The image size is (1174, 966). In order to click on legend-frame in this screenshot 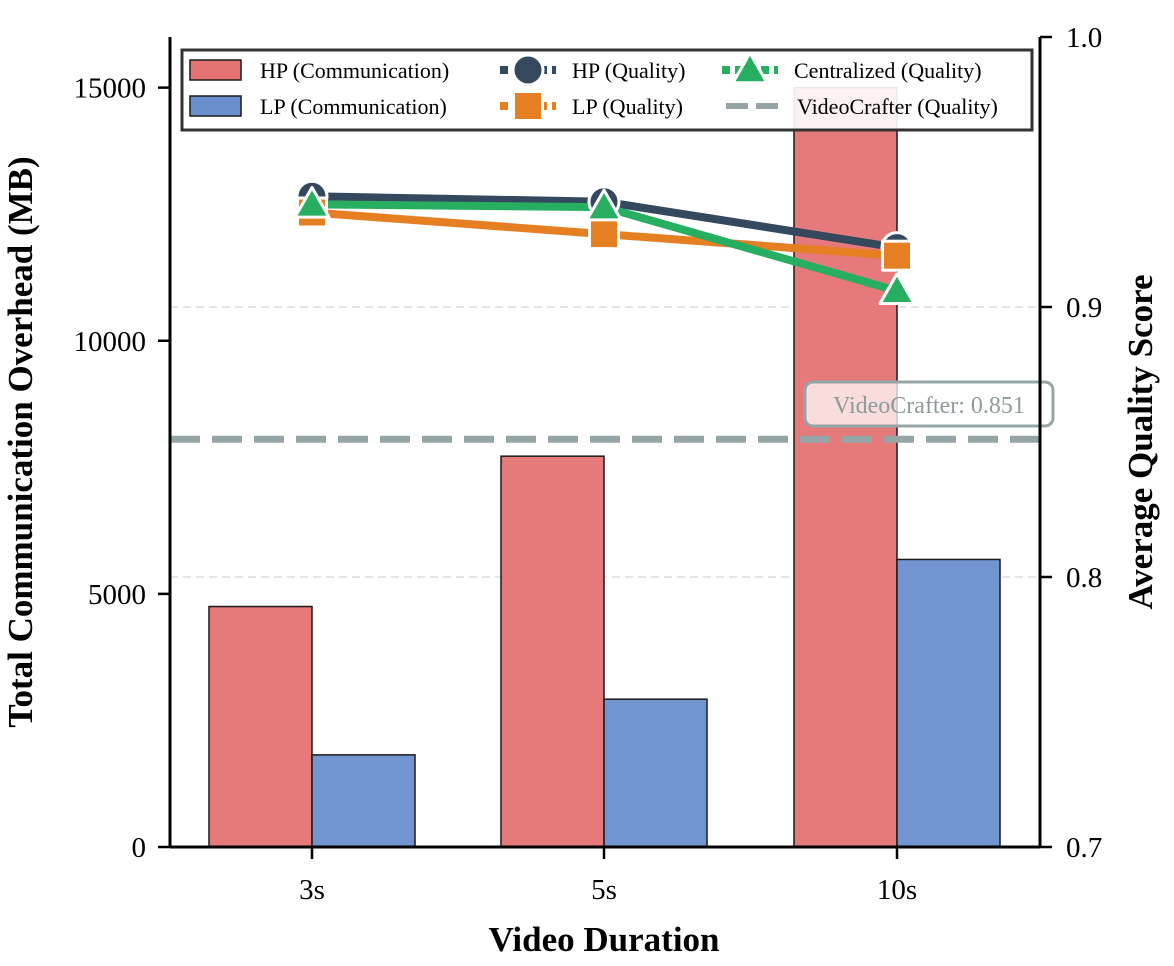, I will do `click(607, 90)`.